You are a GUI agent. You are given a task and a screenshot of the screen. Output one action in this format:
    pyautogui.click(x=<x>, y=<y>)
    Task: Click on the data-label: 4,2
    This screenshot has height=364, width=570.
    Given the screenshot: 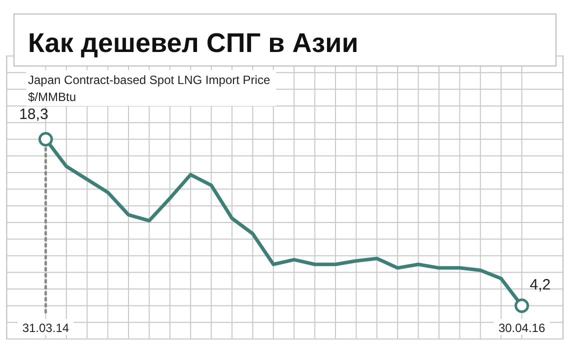 What is the action you would take?
    pyautogui.click(x=540, y=285)
    